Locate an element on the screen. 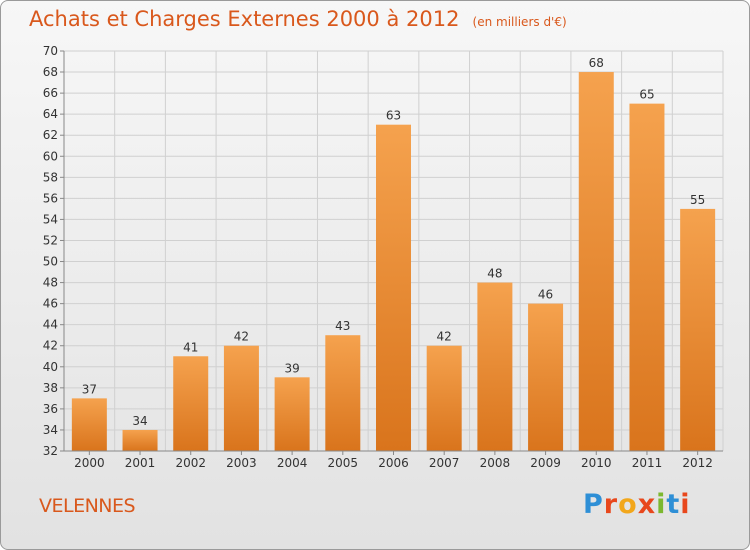 This screenshot has width=750, height=550. y-tick-label: 62 is located at coordinates (50, 135).